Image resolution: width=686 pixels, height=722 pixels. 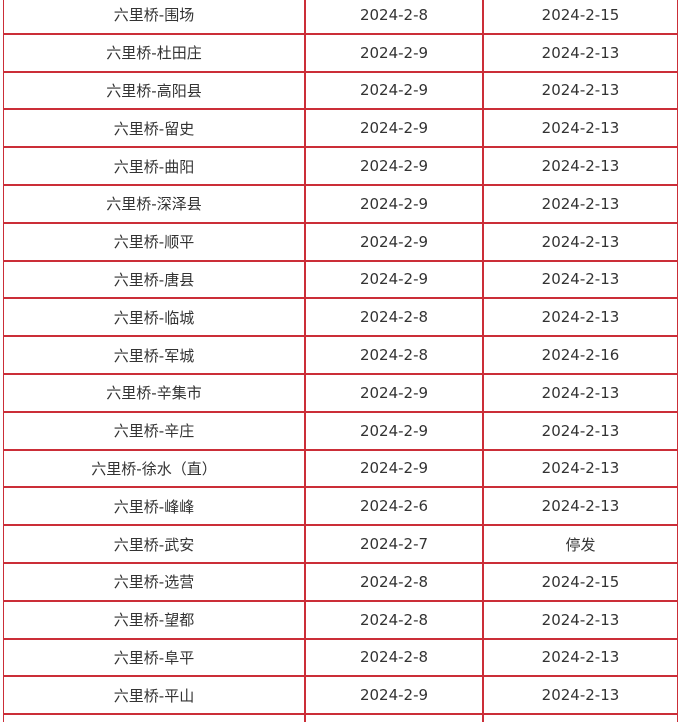 I want to click on table-row: 六里桥-高阳县 2024-2-9 2024-2-13, so click(x=340, y=90).